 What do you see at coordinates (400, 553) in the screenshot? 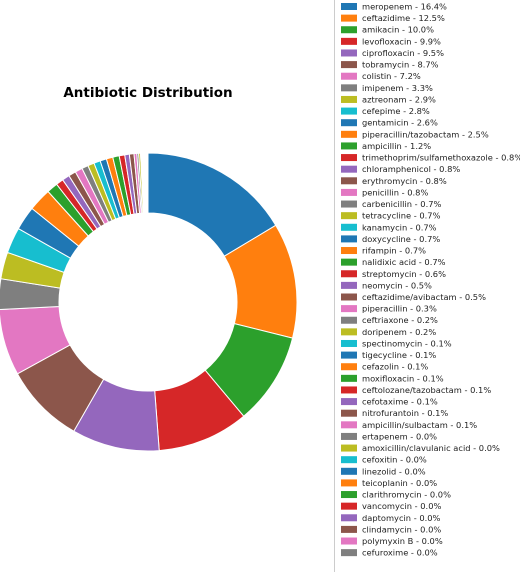
I see `legend-label: cefuroxime - 0.0%` at bounding box center [400, 553].